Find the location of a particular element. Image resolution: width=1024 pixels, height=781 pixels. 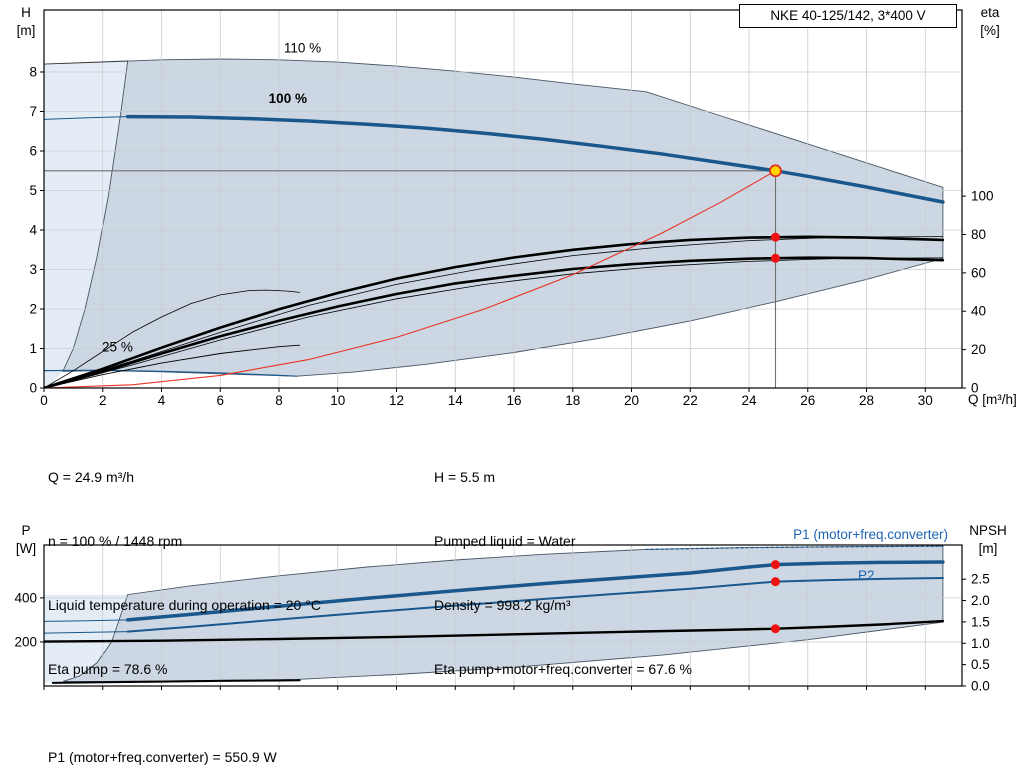

h-axis-title: H [m] is located at coordinates (26, 21).